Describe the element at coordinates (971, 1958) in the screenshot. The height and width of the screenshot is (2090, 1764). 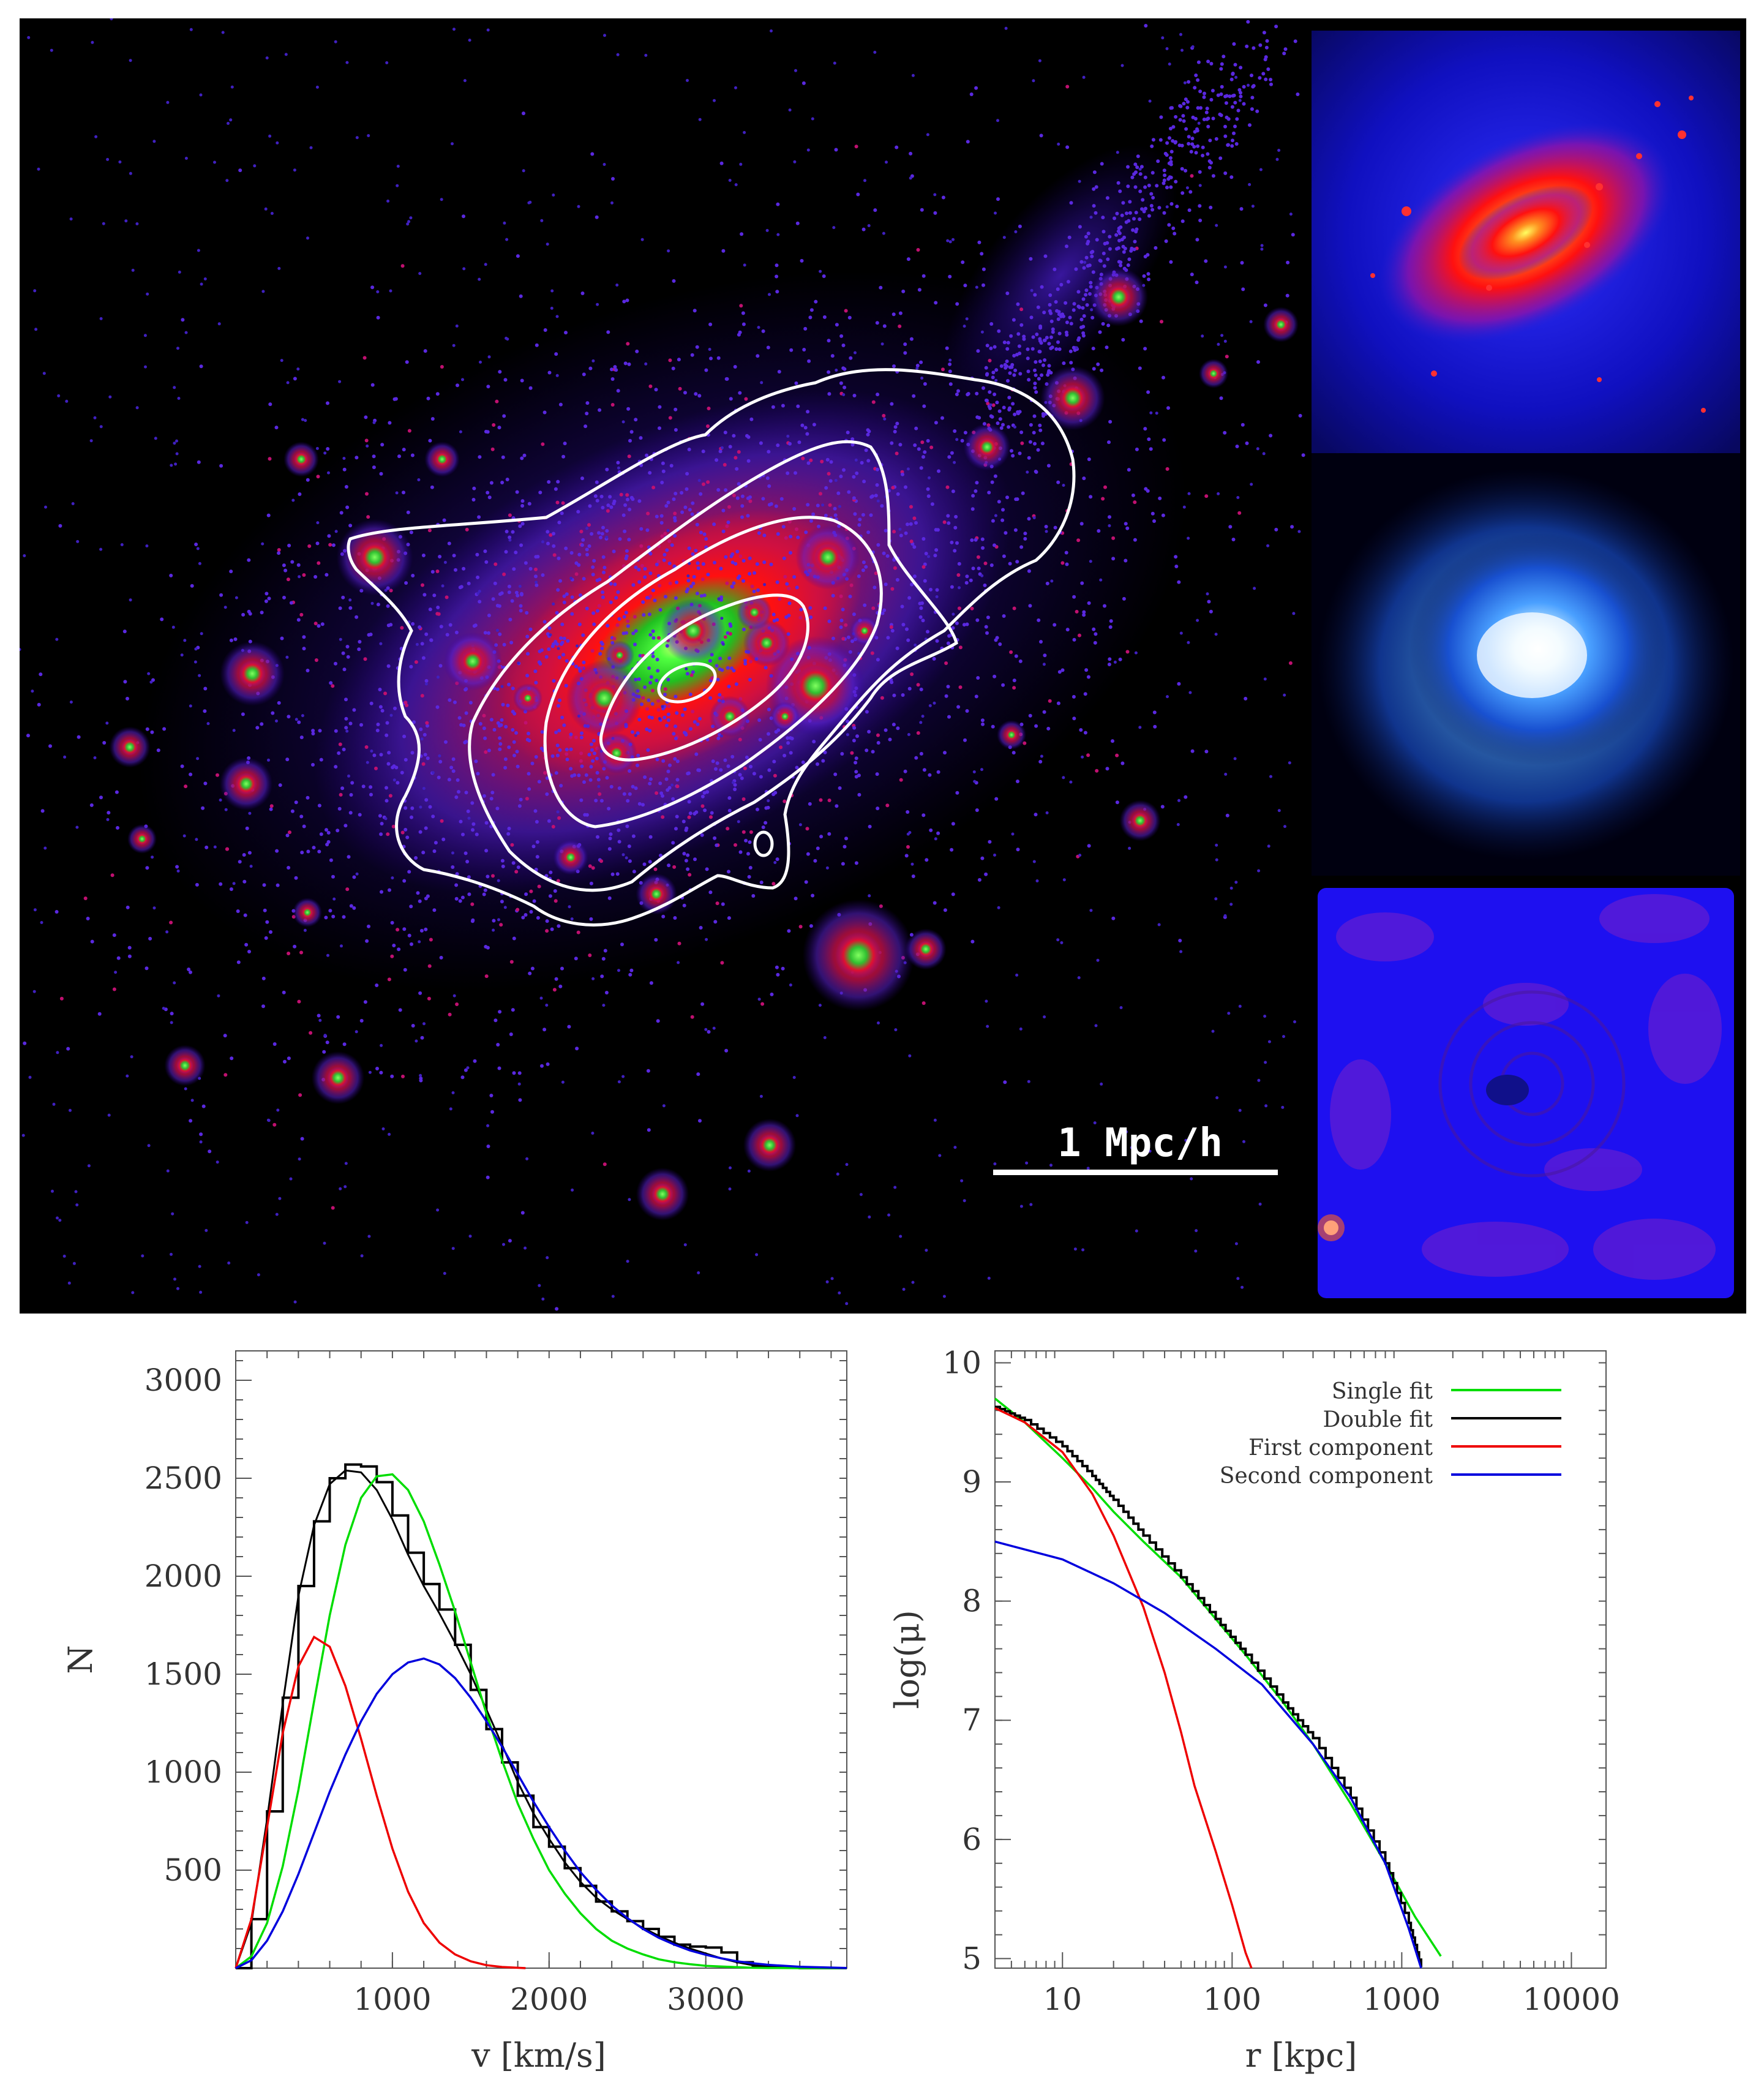
I see `y-tick-label: 5` at that location.